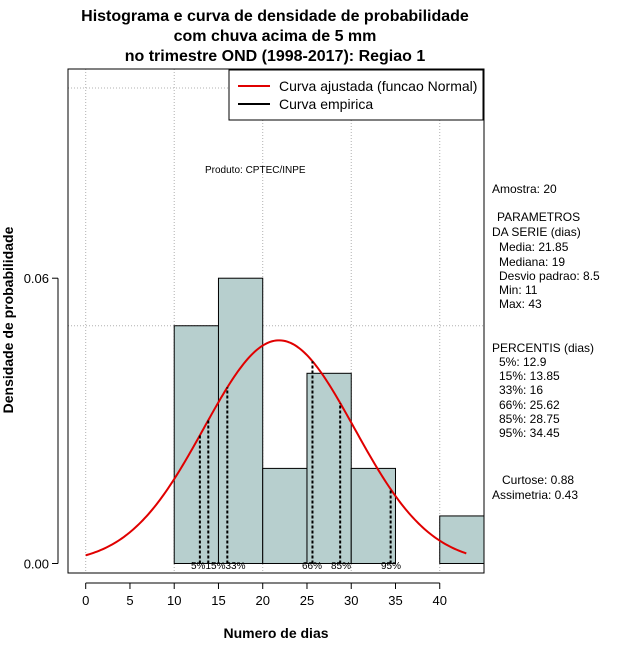  Describe the element at coordinates (535, 495) in the screenshot. I see `stat-assimetria: Assimetria: 0.43` at that location.